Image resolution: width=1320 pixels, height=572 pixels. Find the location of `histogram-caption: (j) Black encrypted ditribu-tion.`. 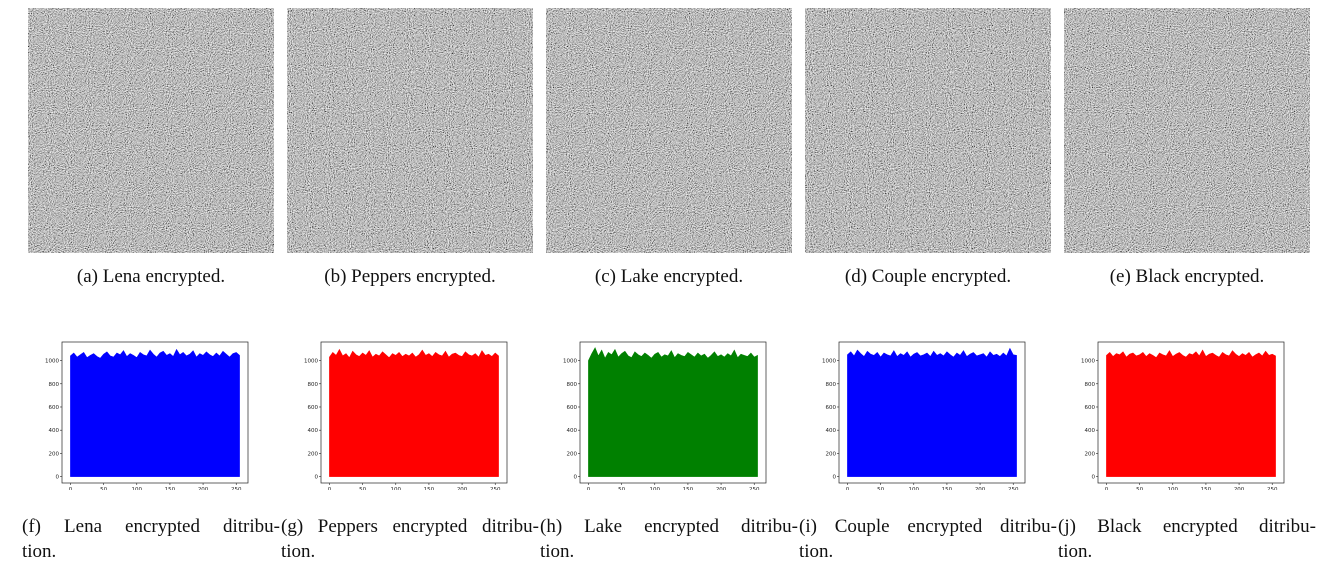

histogram-caption: (j) Black encrypted ditribu-tion. is located at coordinates (1187, 539).